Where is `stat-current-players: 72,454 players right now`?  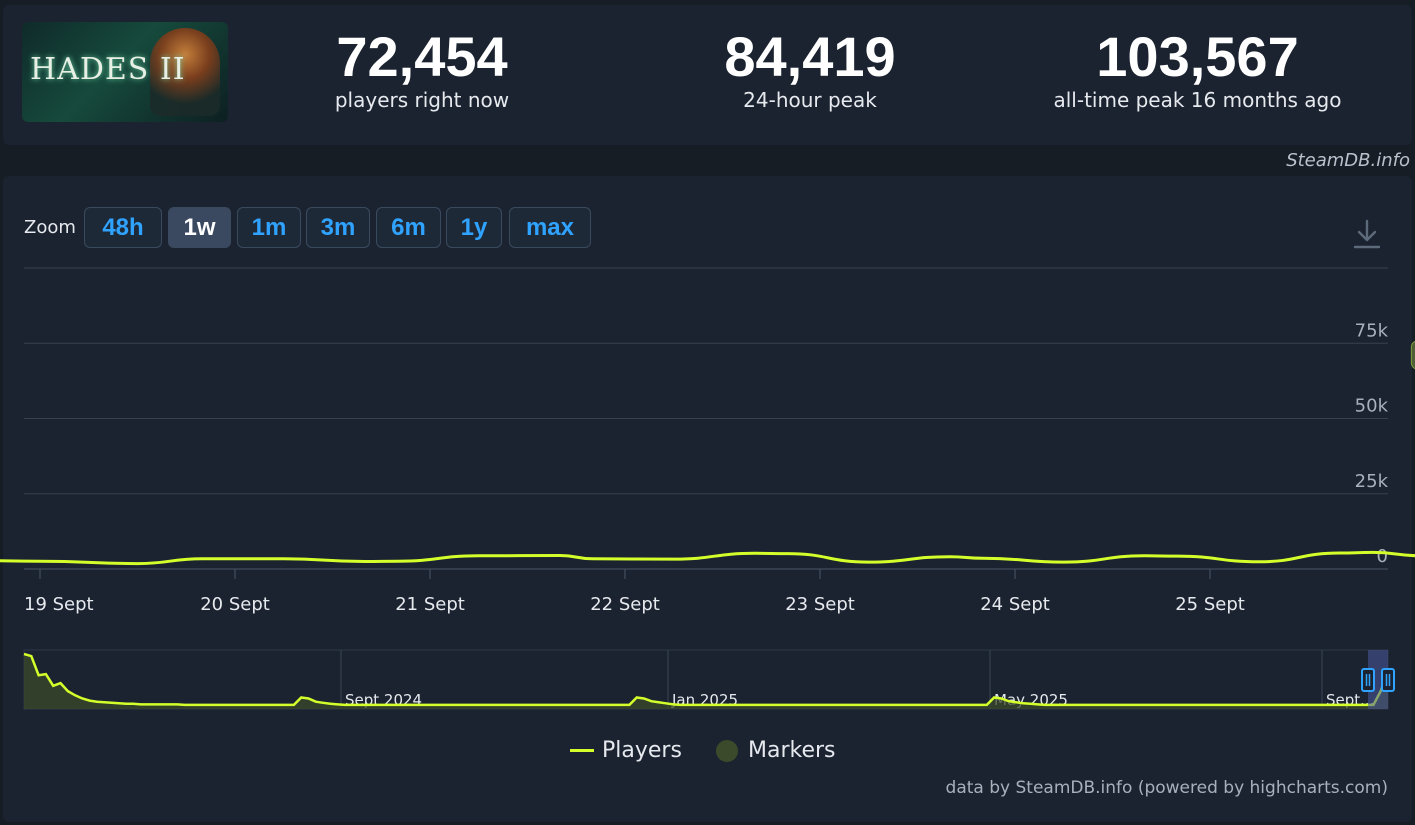 stat-current-players: 72,454 players right now is located at coordinates (422, 69).